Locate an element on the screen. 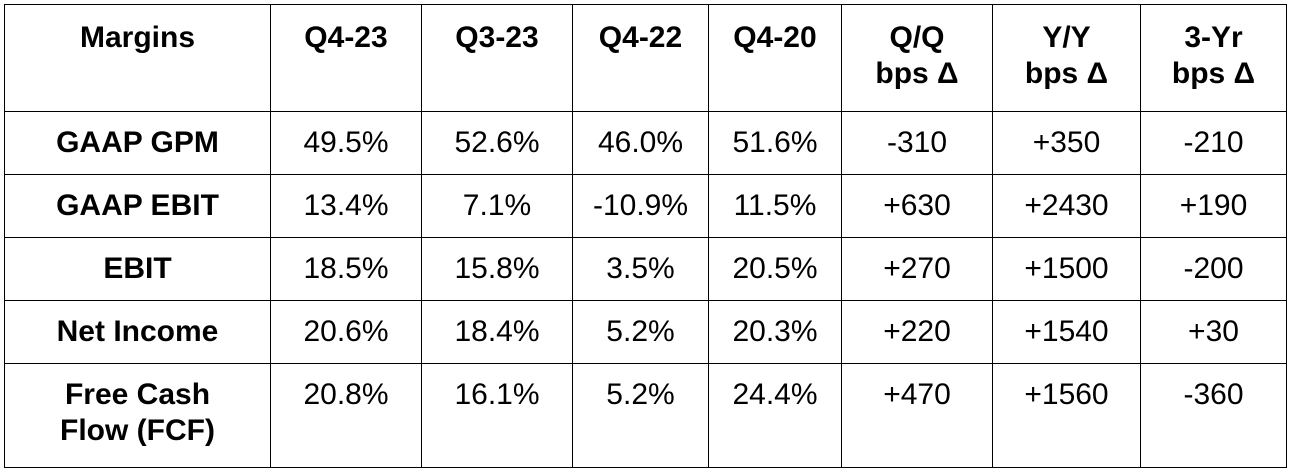 The height and width of the screenshot is (475, 1292). table-cell: -210 is located at coordinates (1213, 143).